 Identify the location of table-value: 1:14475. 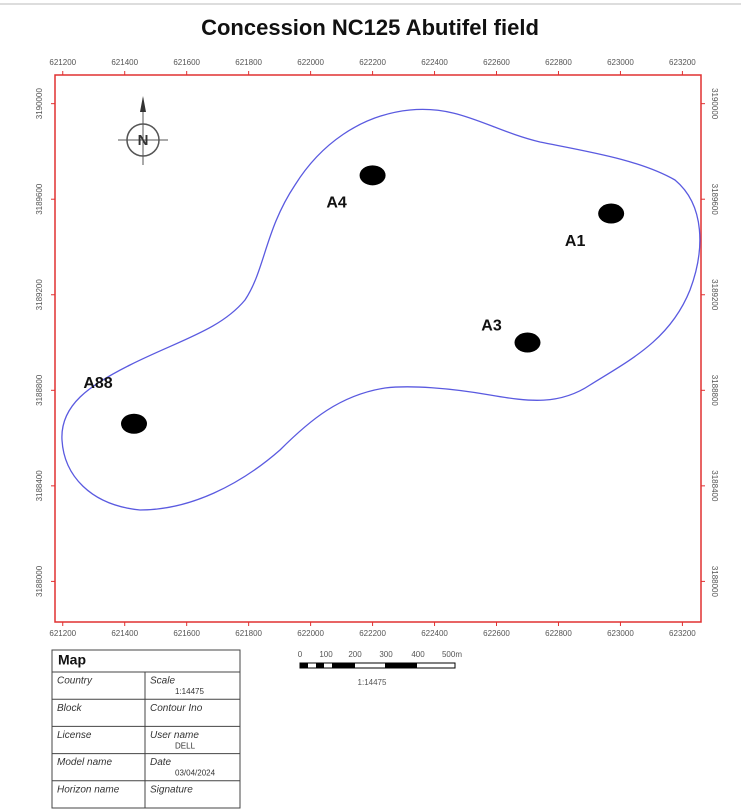
(189, 691).